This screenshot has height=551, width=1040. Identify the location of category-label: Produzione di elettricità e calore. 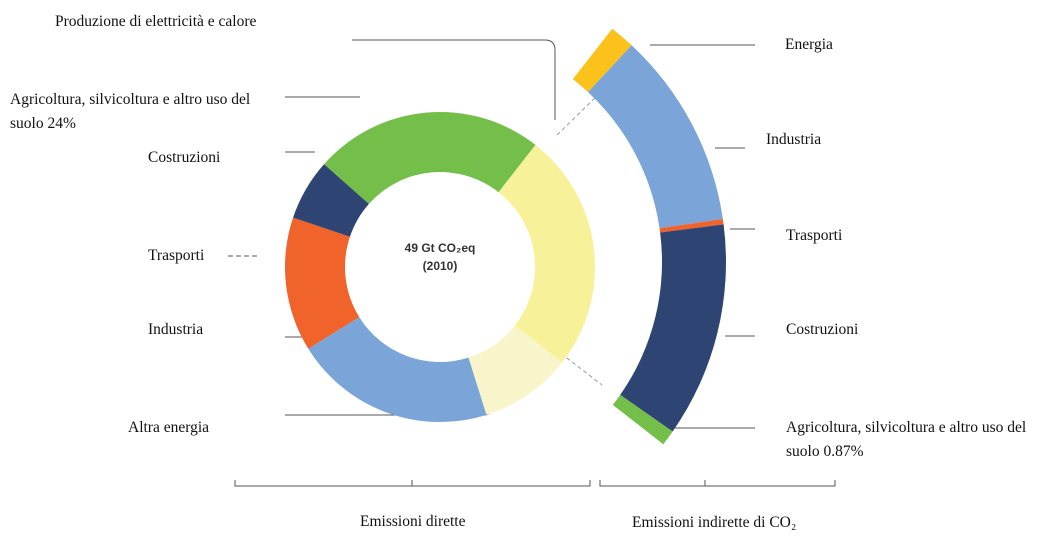
(156, 21).